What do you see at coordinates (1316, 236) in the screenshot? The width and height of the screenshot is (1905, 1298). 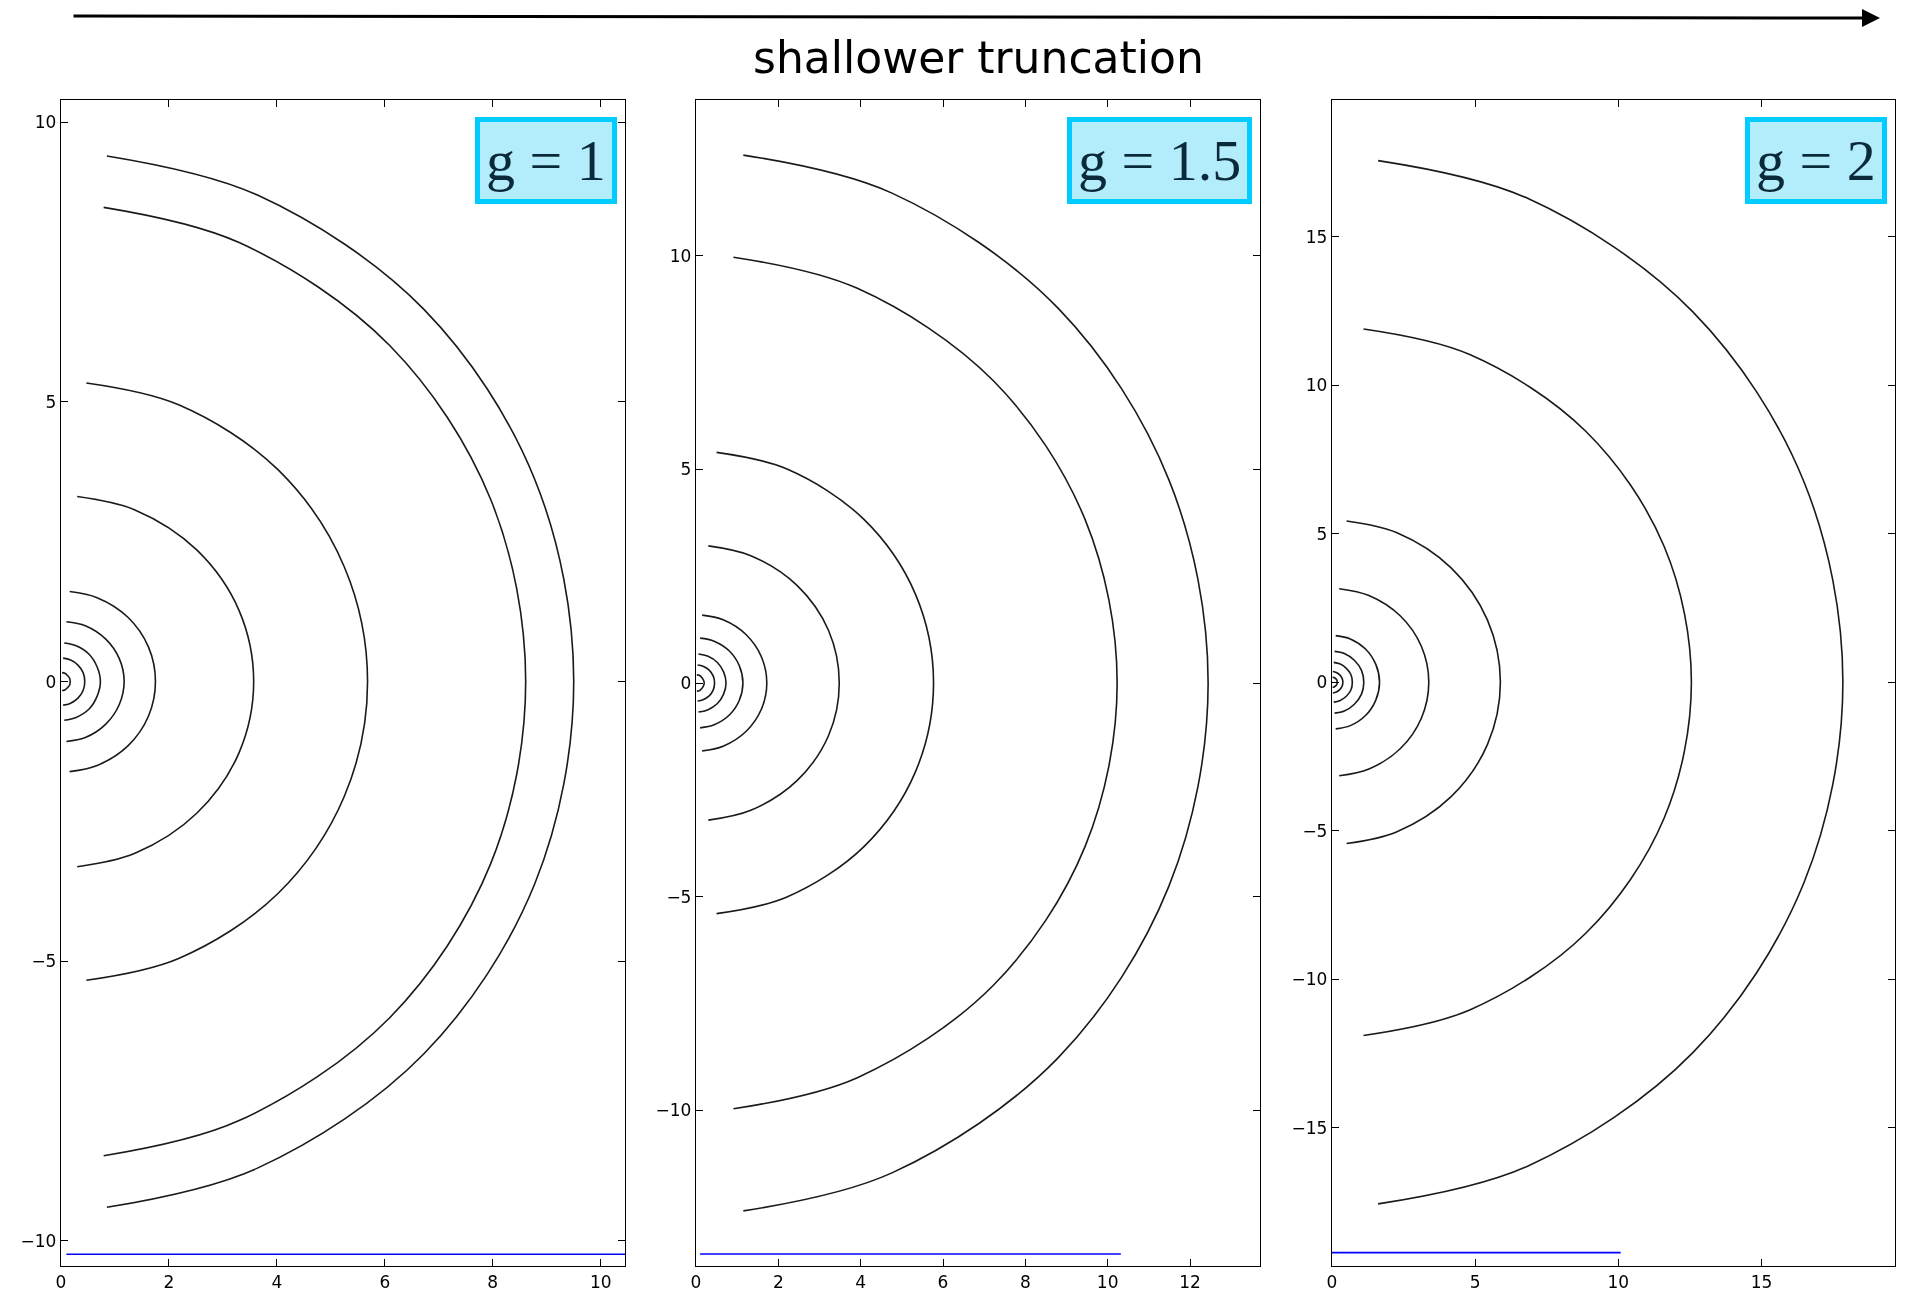 I see `y-tick-label: 15` at bounding box center [1316, 236].